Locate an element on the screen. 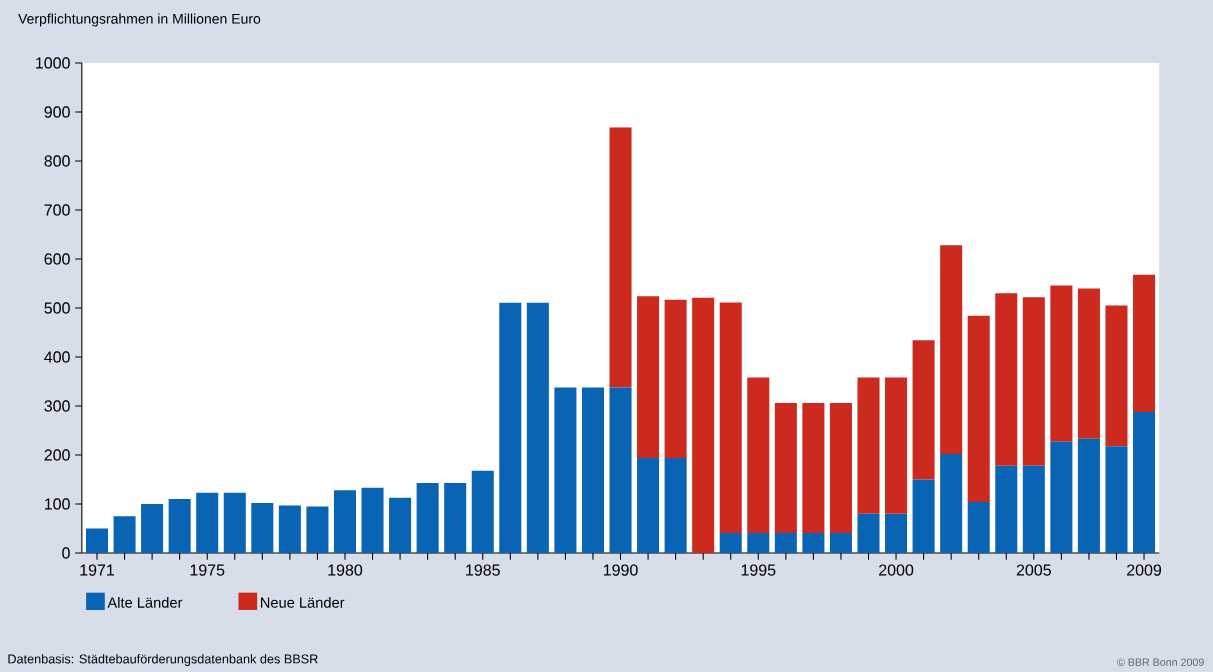  y-tick-label: 600 is located at coordinates (57, 259).